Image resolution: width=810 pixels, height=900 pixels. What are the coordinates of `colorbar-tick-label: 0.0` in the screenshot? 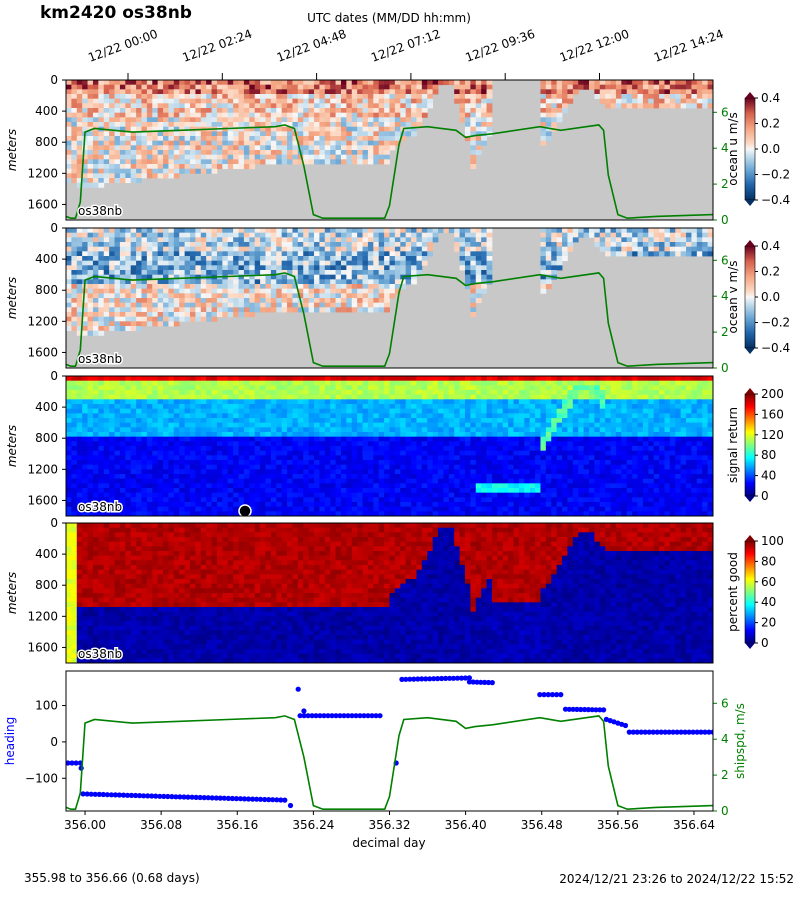 It's located at (770, 297).